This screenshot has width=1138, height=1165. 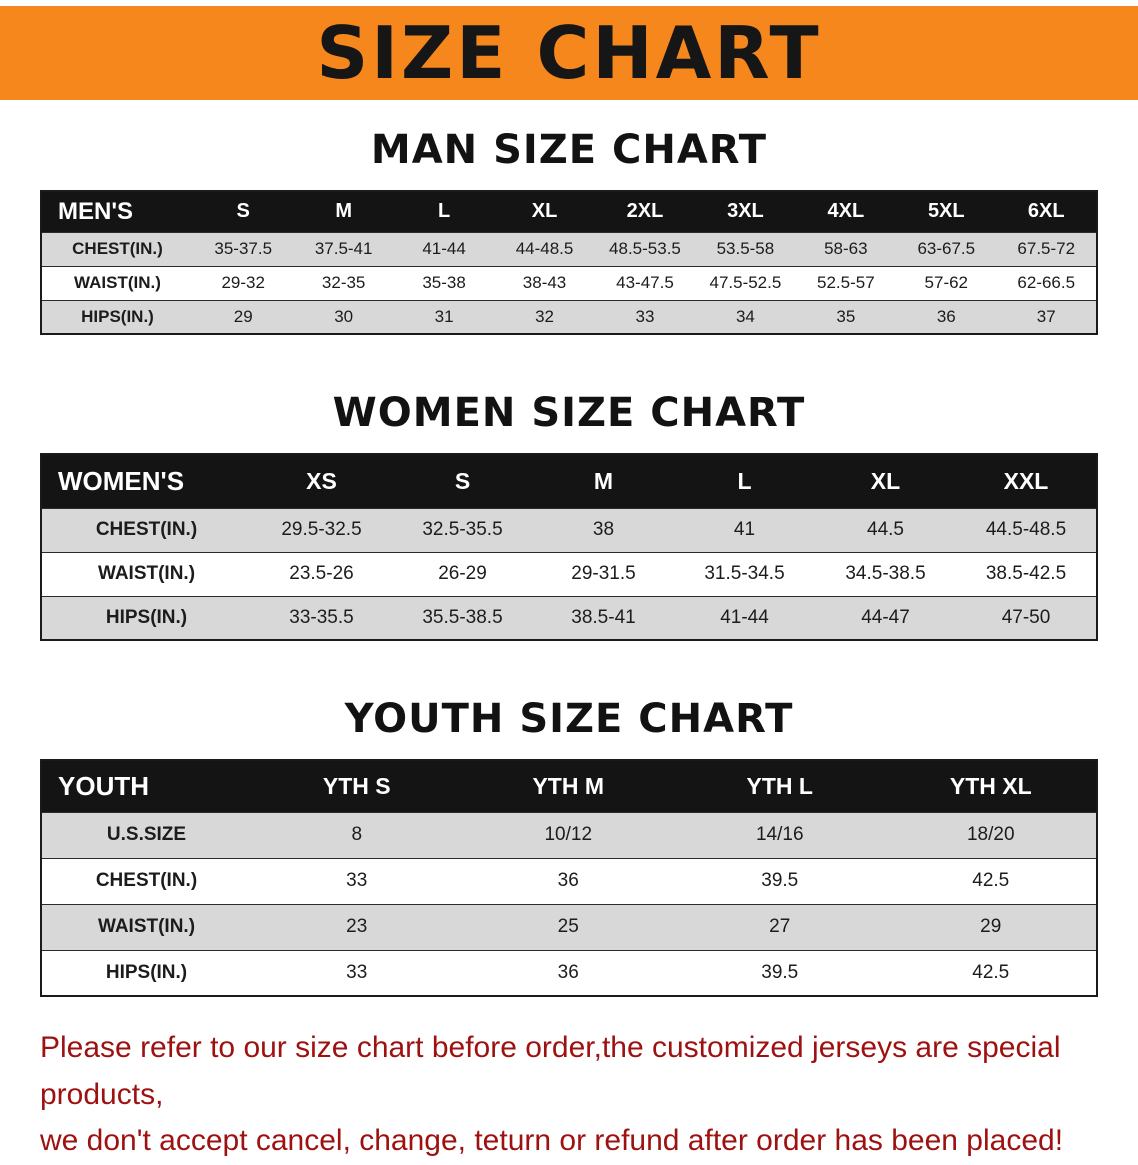 I want to click on measurement-value-cell: 44-47, so click(x=885, y=617).